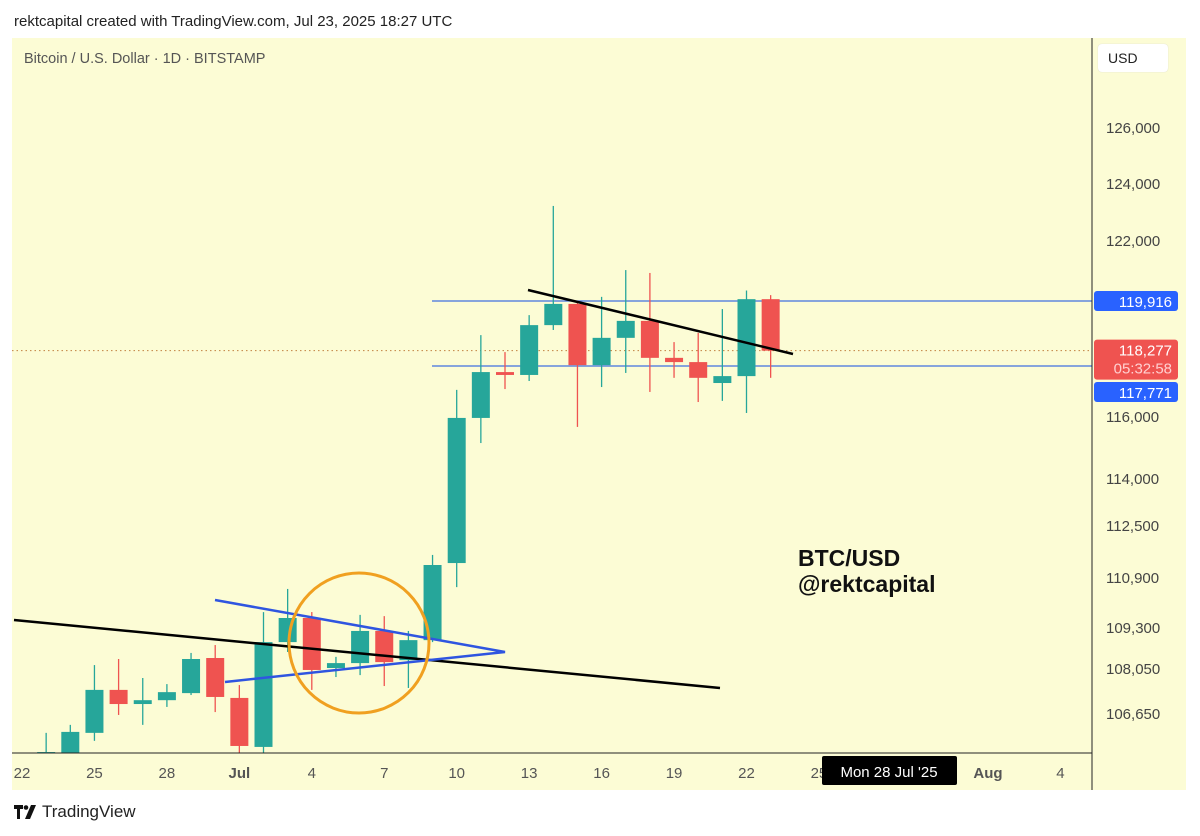  I want to click on price-tick-label: 114,000, so click(1132, 479).